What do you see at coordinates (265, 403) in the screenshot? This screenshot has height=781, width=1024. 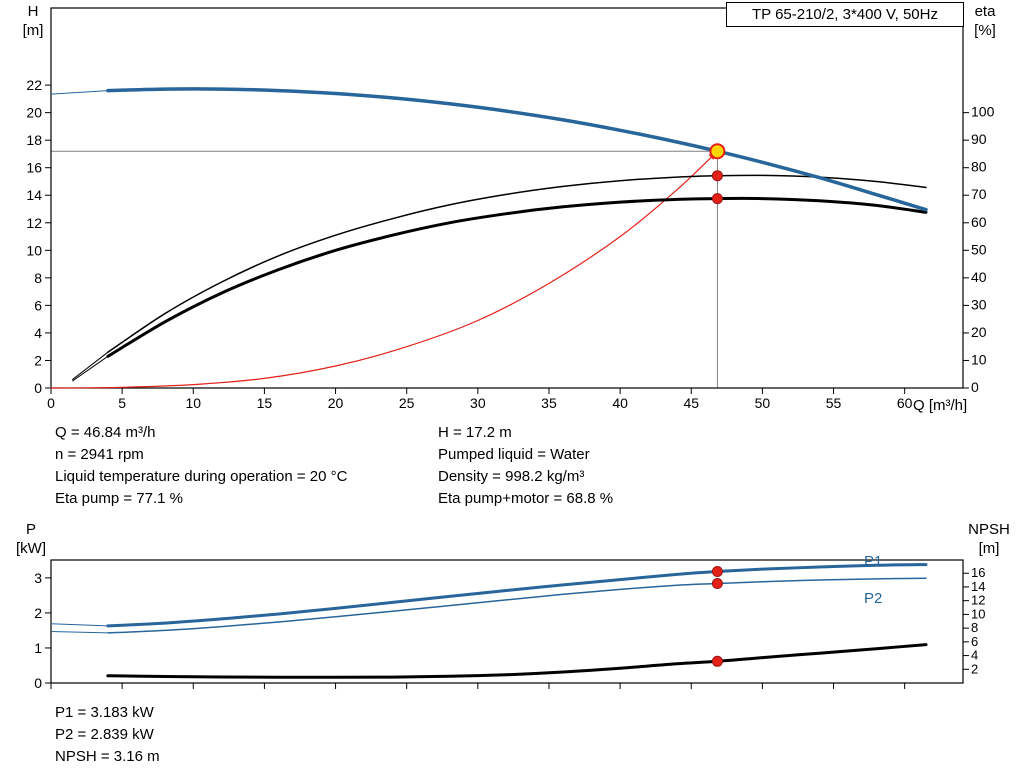 I see `x-tick-label: 15` at bounding box center [265, 403].